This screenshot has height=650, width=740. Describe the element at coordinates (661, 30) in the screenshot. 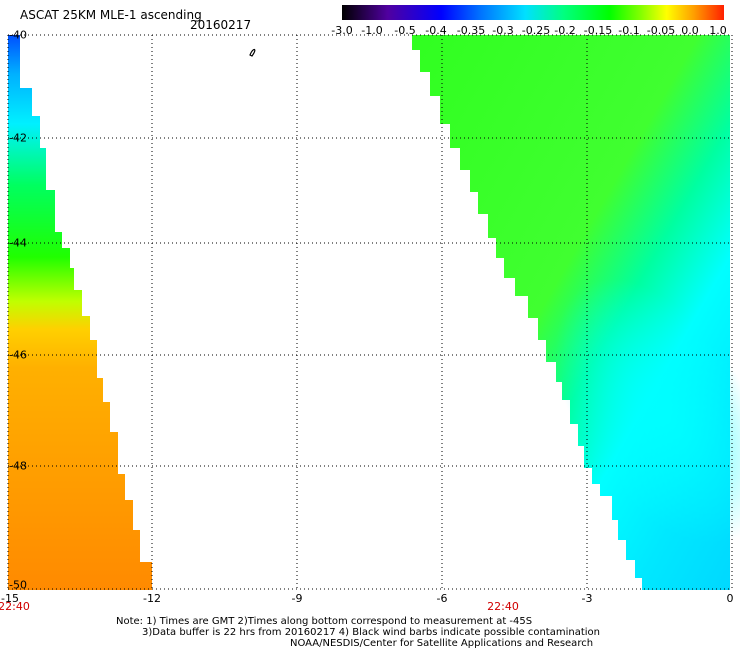

I see `colorbar-label: -0.05` at that location.